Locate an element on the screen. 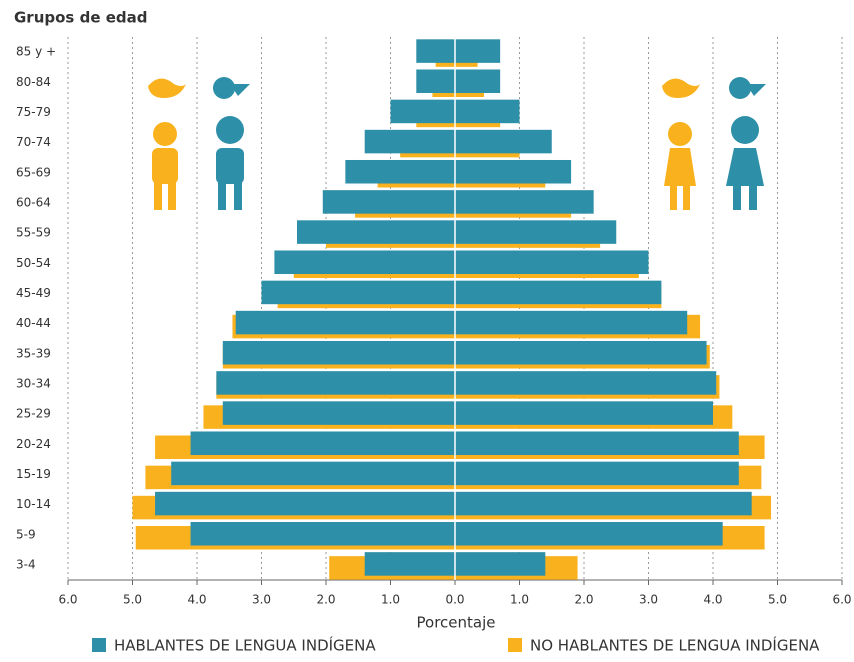 This screenshot has height=662, width=854. category-label: 5-9 is located at coordinates (26, 534).